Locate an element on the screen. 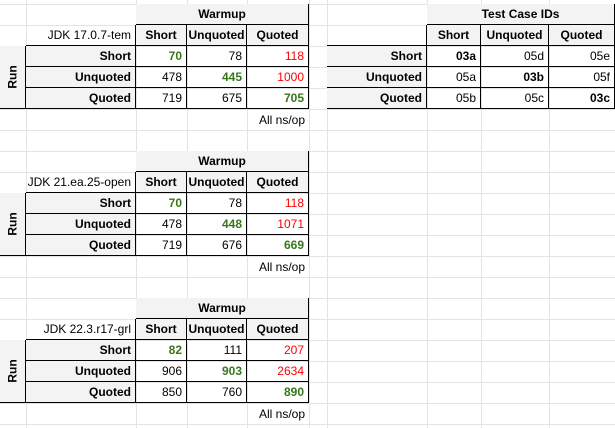 The height and width of the screenshot is (428, 615). jdk-version-label: JDK 17.0.7-tem is located at coordinates (81, 35).